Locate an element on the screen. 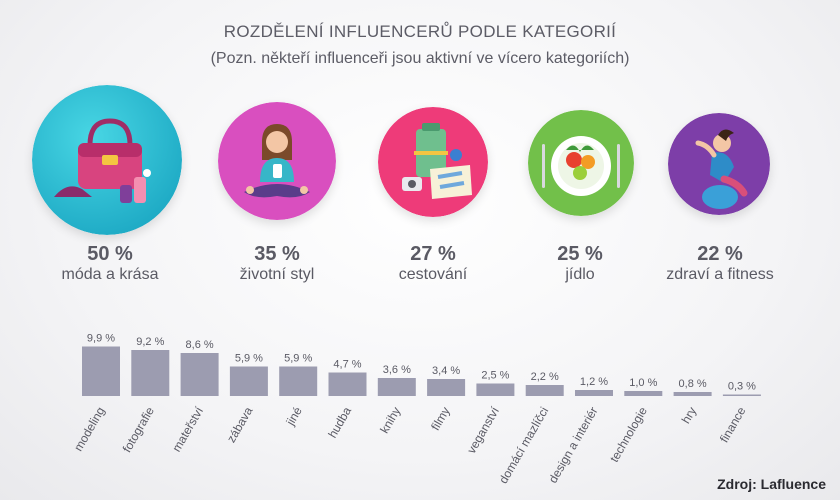 This screenshot has height=500, width=840. bar-category-label: hry is located at coordinates (689, 415).